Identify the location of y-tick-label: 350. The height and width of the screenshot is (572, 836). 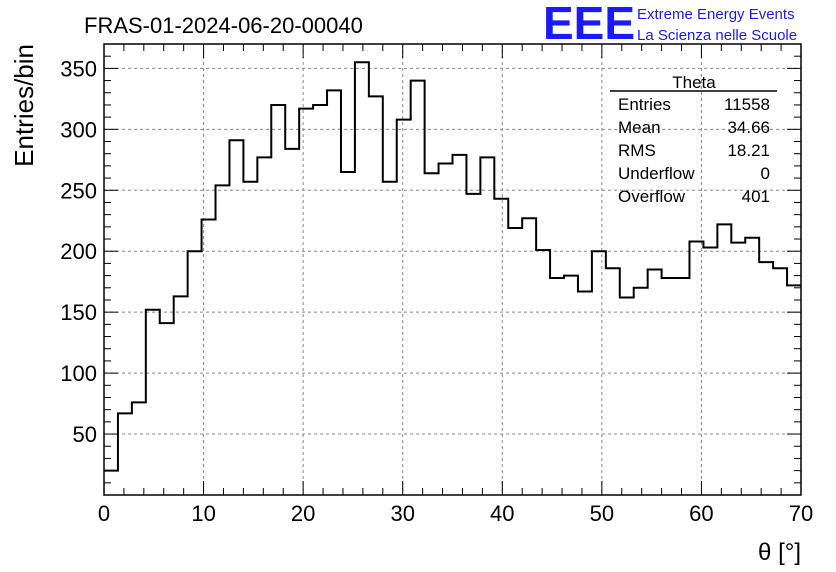
(78, 68).